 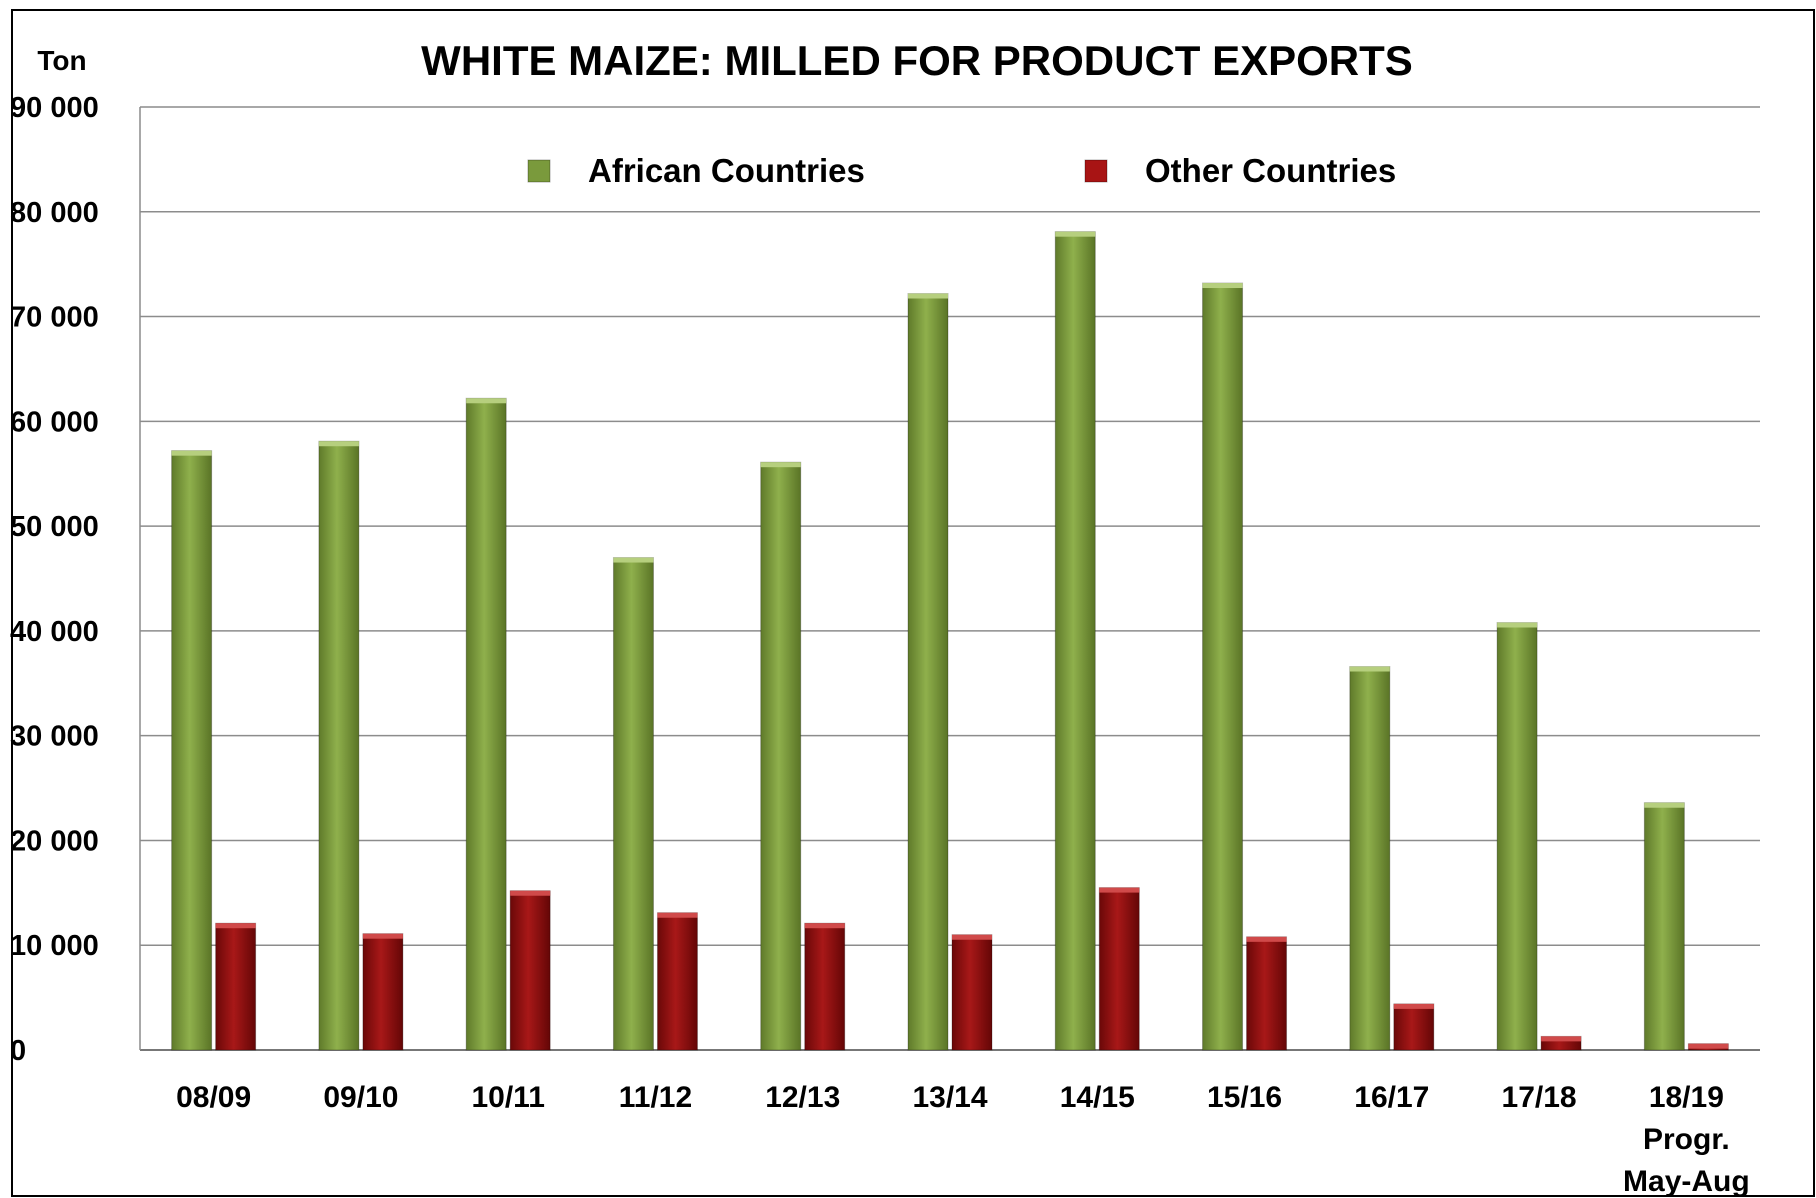 What do you see at coordinates (213, 1097) in the screenshot?
I see `x-tick-label: 08/09` at bounding box center [213, 1097].